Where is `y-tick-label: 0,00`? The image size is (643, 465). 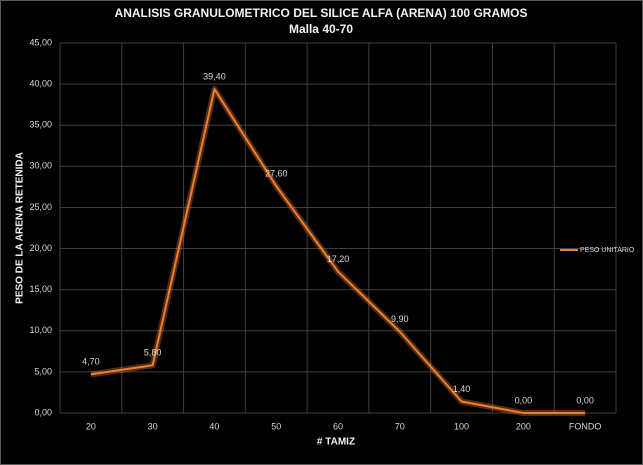 y-tick-label: 0,00 is located at coordinates (43, 412).